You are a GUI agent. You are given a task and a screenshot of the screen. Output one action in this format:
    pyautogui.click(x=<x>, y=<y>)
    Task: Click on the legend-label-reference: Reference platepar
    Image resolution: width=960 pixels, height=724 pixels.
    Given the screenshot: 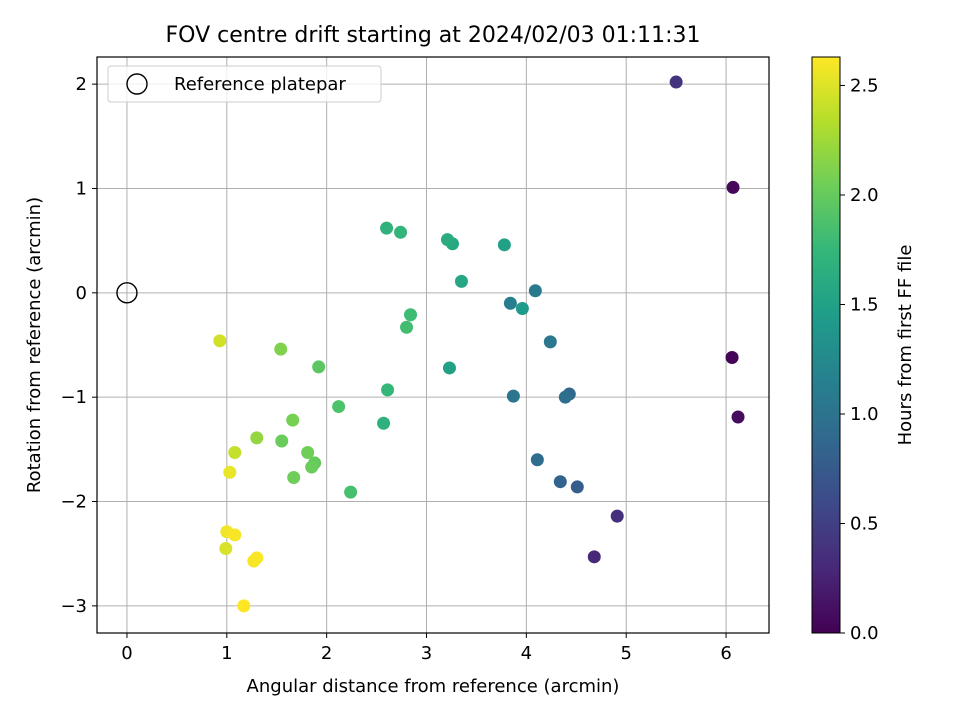 What is the action you would take?
    pyautogui.click(x=260, y=84)
    